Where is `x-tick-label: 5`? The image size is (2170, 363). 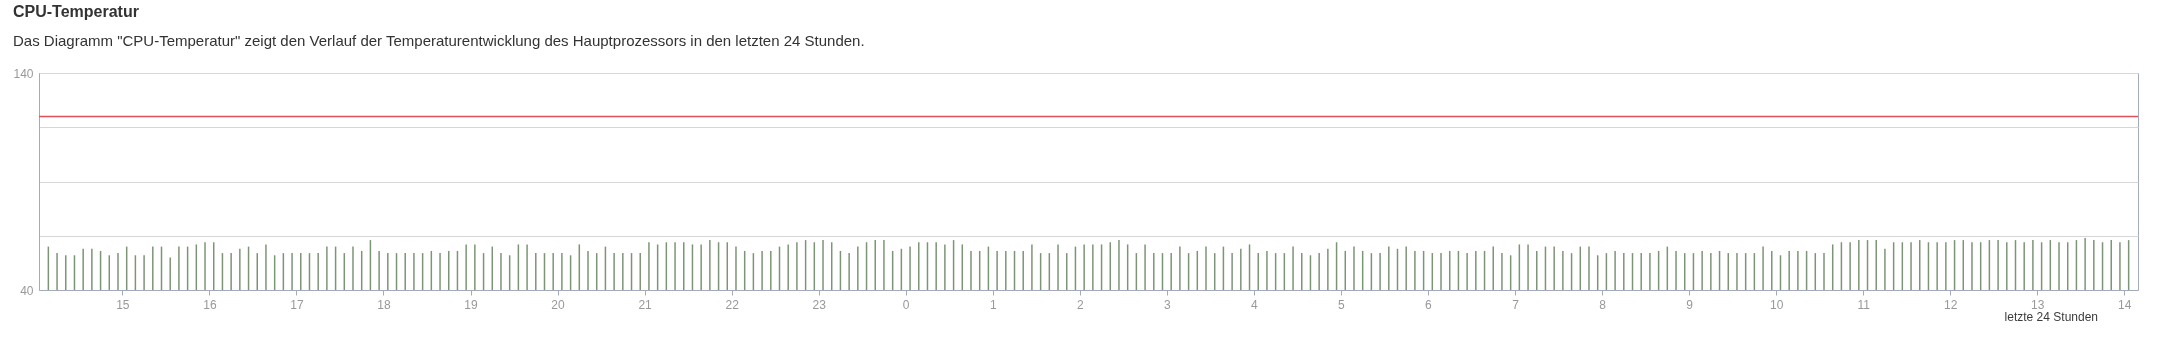
x-tick-label: 5 is located at coordinates (1342, 304).